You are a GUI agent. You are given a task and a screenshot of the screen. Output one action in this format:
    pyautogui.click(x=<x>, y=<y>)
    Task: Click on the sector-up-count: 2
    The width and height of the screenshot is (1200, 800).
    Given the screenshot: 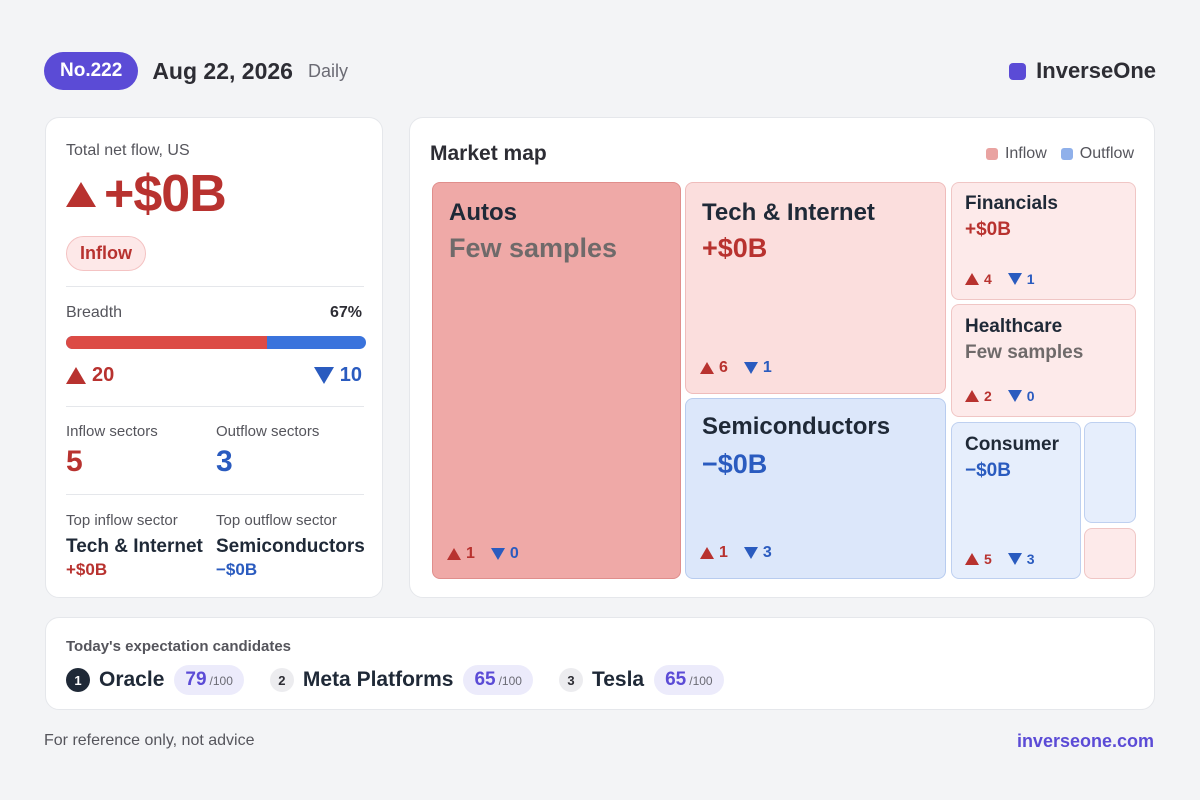 What is the action you would take?
    pyautogui.click(x=988, y=396)
    